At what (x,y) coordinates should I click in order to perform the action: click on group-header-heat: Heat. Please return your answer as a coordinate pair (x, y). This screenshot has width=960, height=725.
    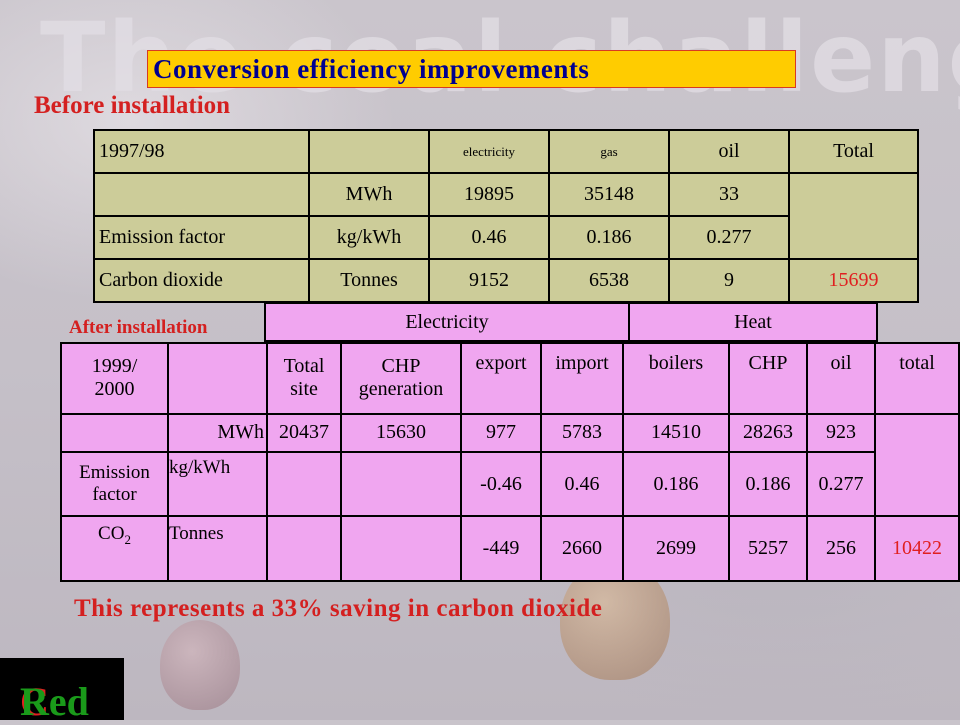
    Looking at the image, I should click on (753, 322).